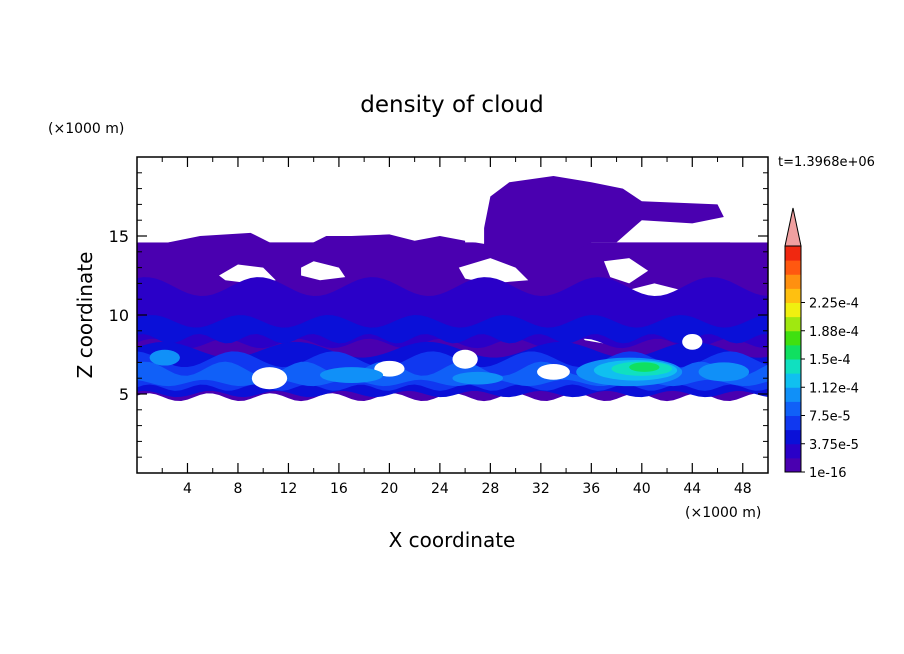 The height and width of the screenshot is (654, 904). Describe the element at coordinates (440, 489) in the screenshot. I see `x-tick-label: 24` at that location.